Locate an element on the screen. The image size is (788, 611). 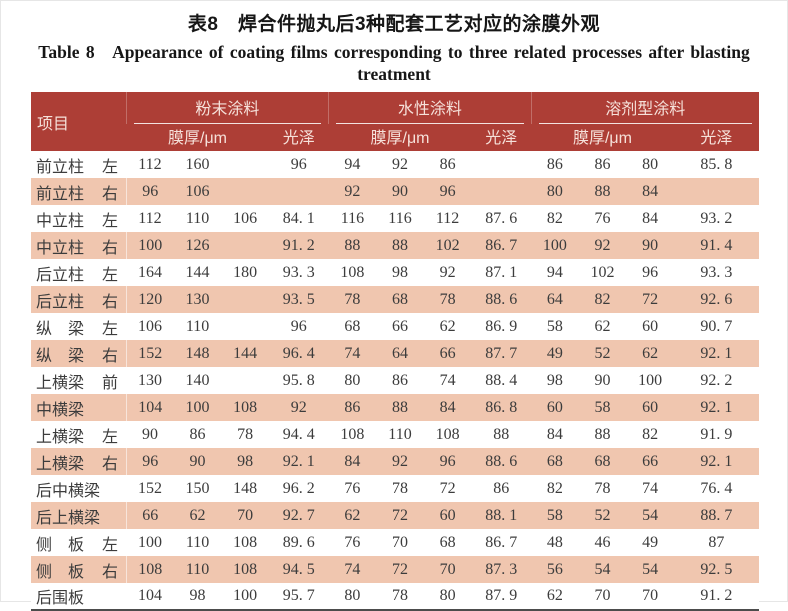
part-name: 后立柱 is located at coordinates (60, 302).